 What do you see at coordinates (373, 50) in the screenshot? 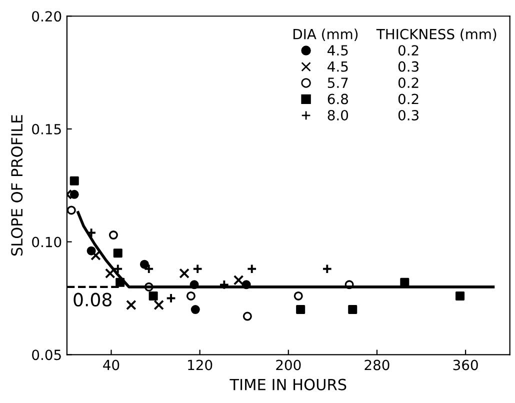
I see `legend-label: 4.5 0.2` at bounding box center [373, 50].